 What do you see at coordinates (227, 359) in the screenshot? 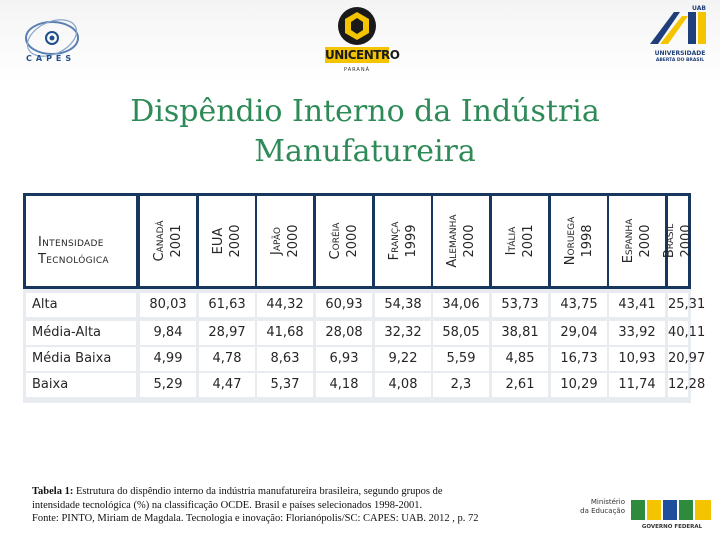
I see `table-cell: 4,78` at bounding box center [227, 359].